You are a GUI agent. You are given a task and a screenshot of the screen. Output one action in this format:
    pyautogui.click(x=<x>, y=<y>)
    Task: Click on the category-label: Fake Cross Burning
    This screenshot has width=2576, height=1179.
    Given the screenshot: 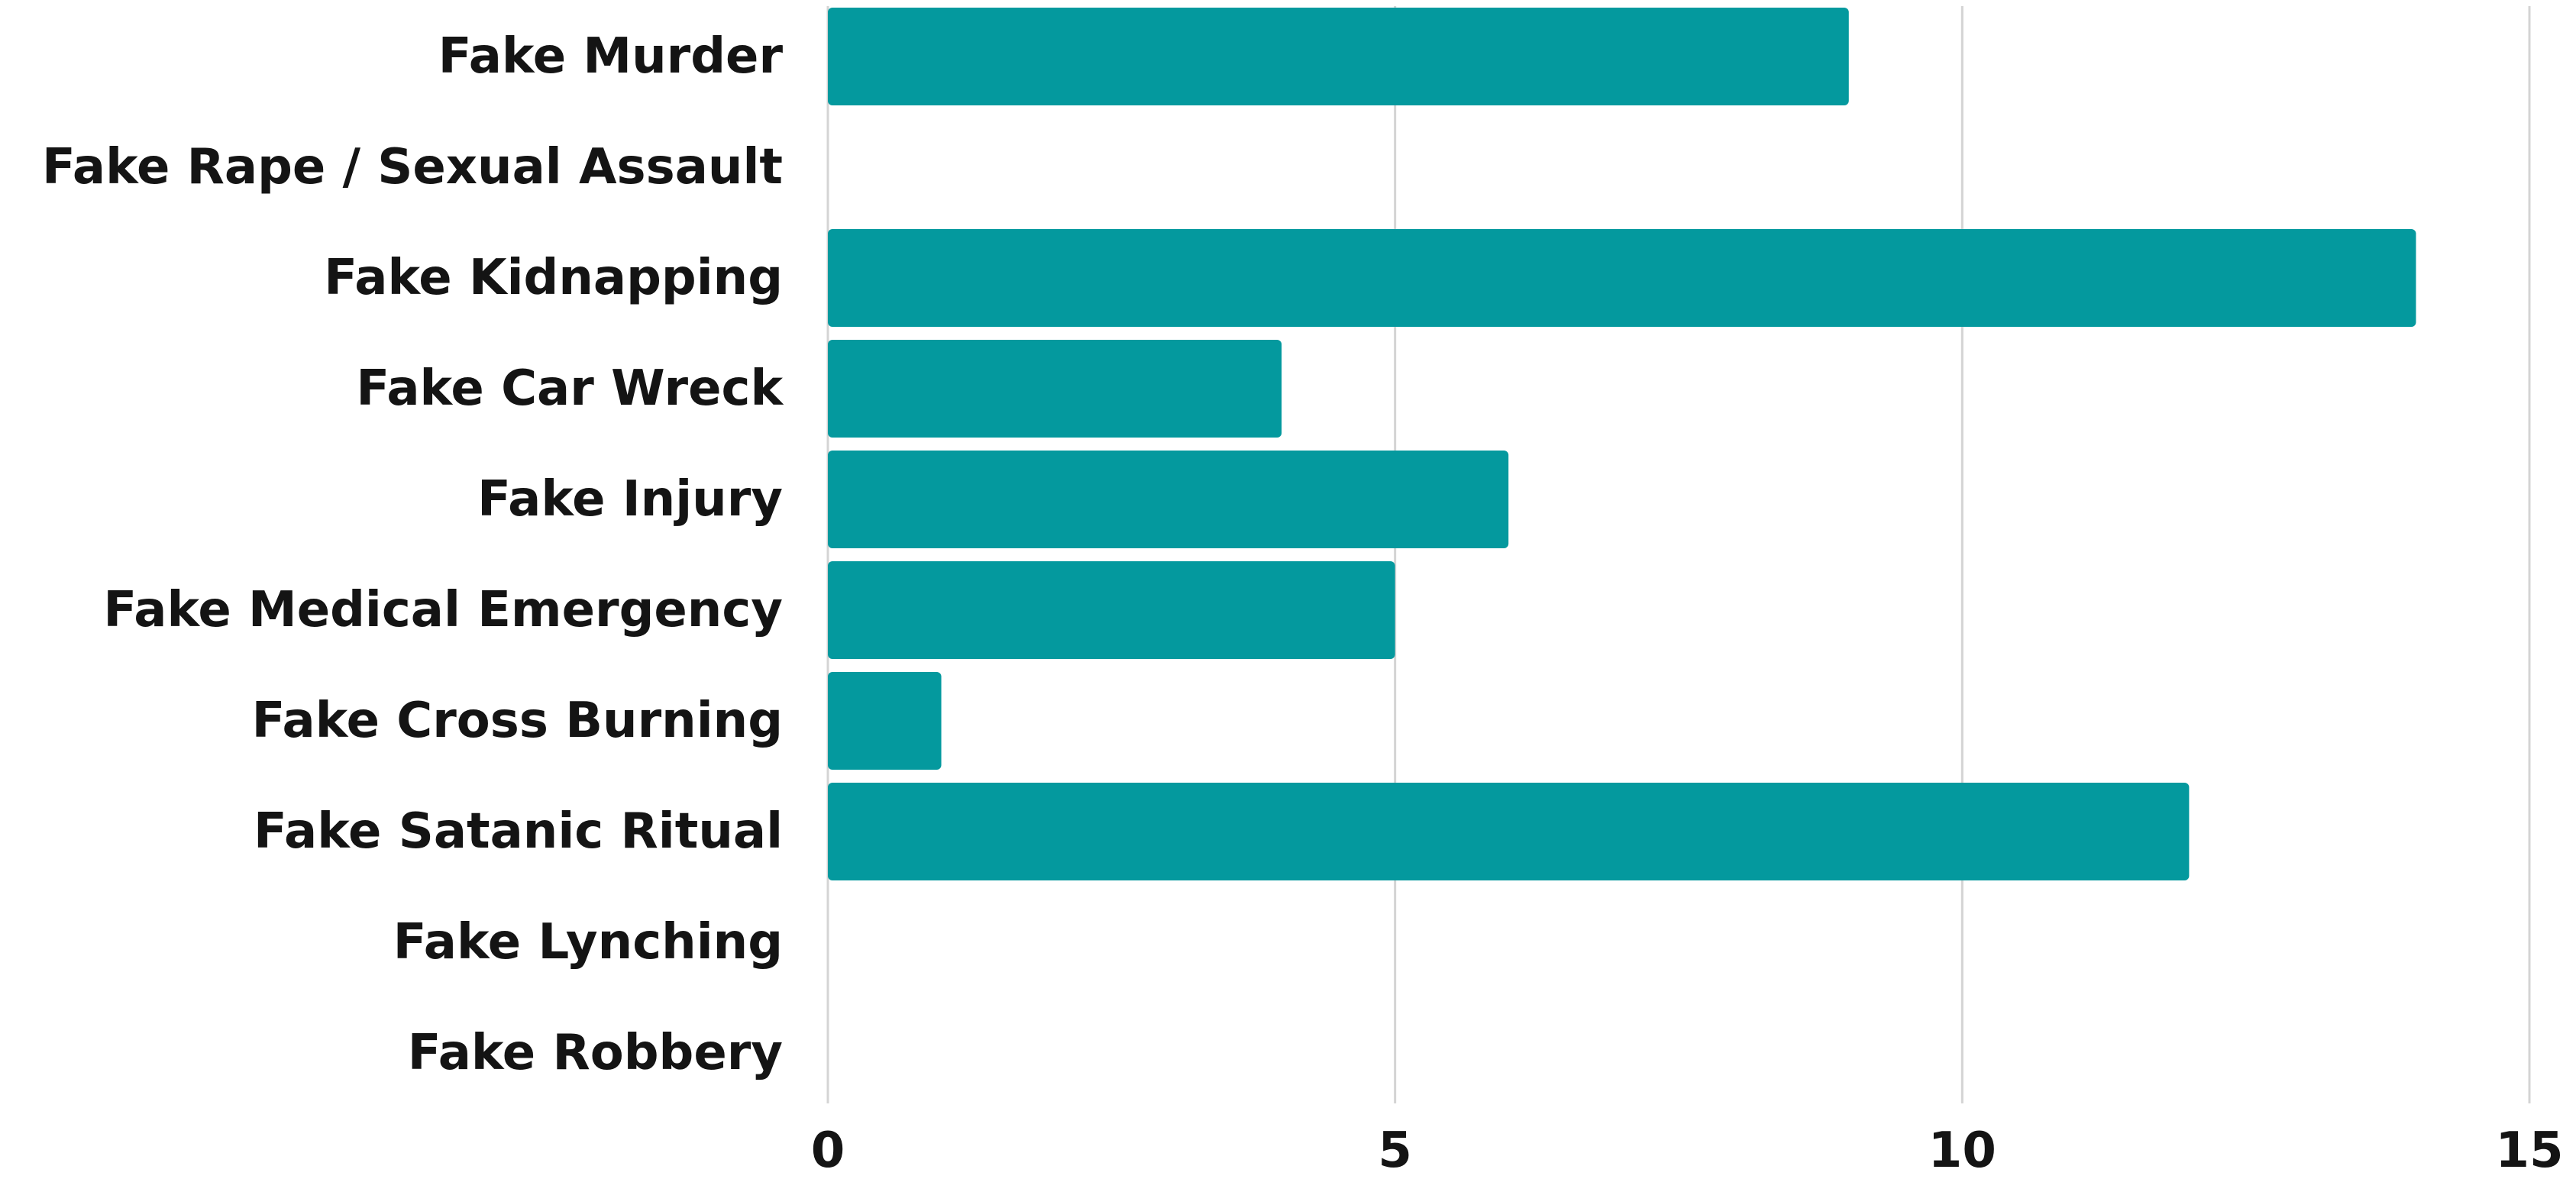 What is the action you would take?
    pyautogui.click(x=517, y=721)
    